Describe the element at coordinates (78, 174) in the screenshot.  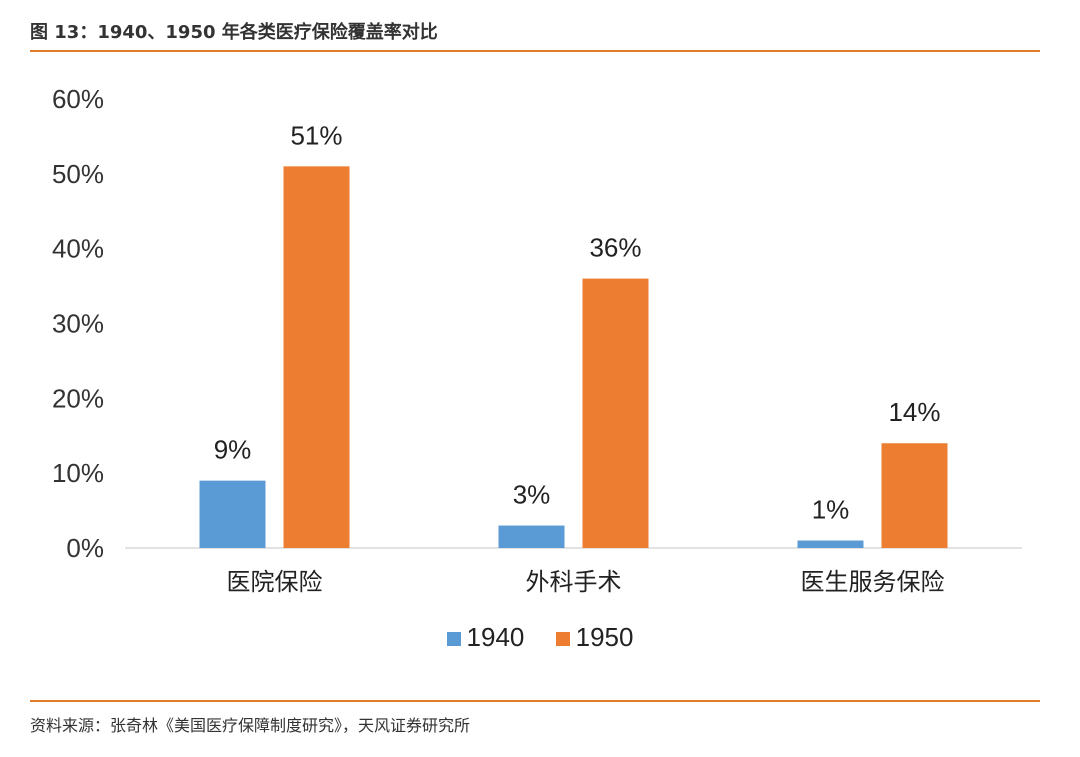
I see `y-tick-label: 50%` at that location.